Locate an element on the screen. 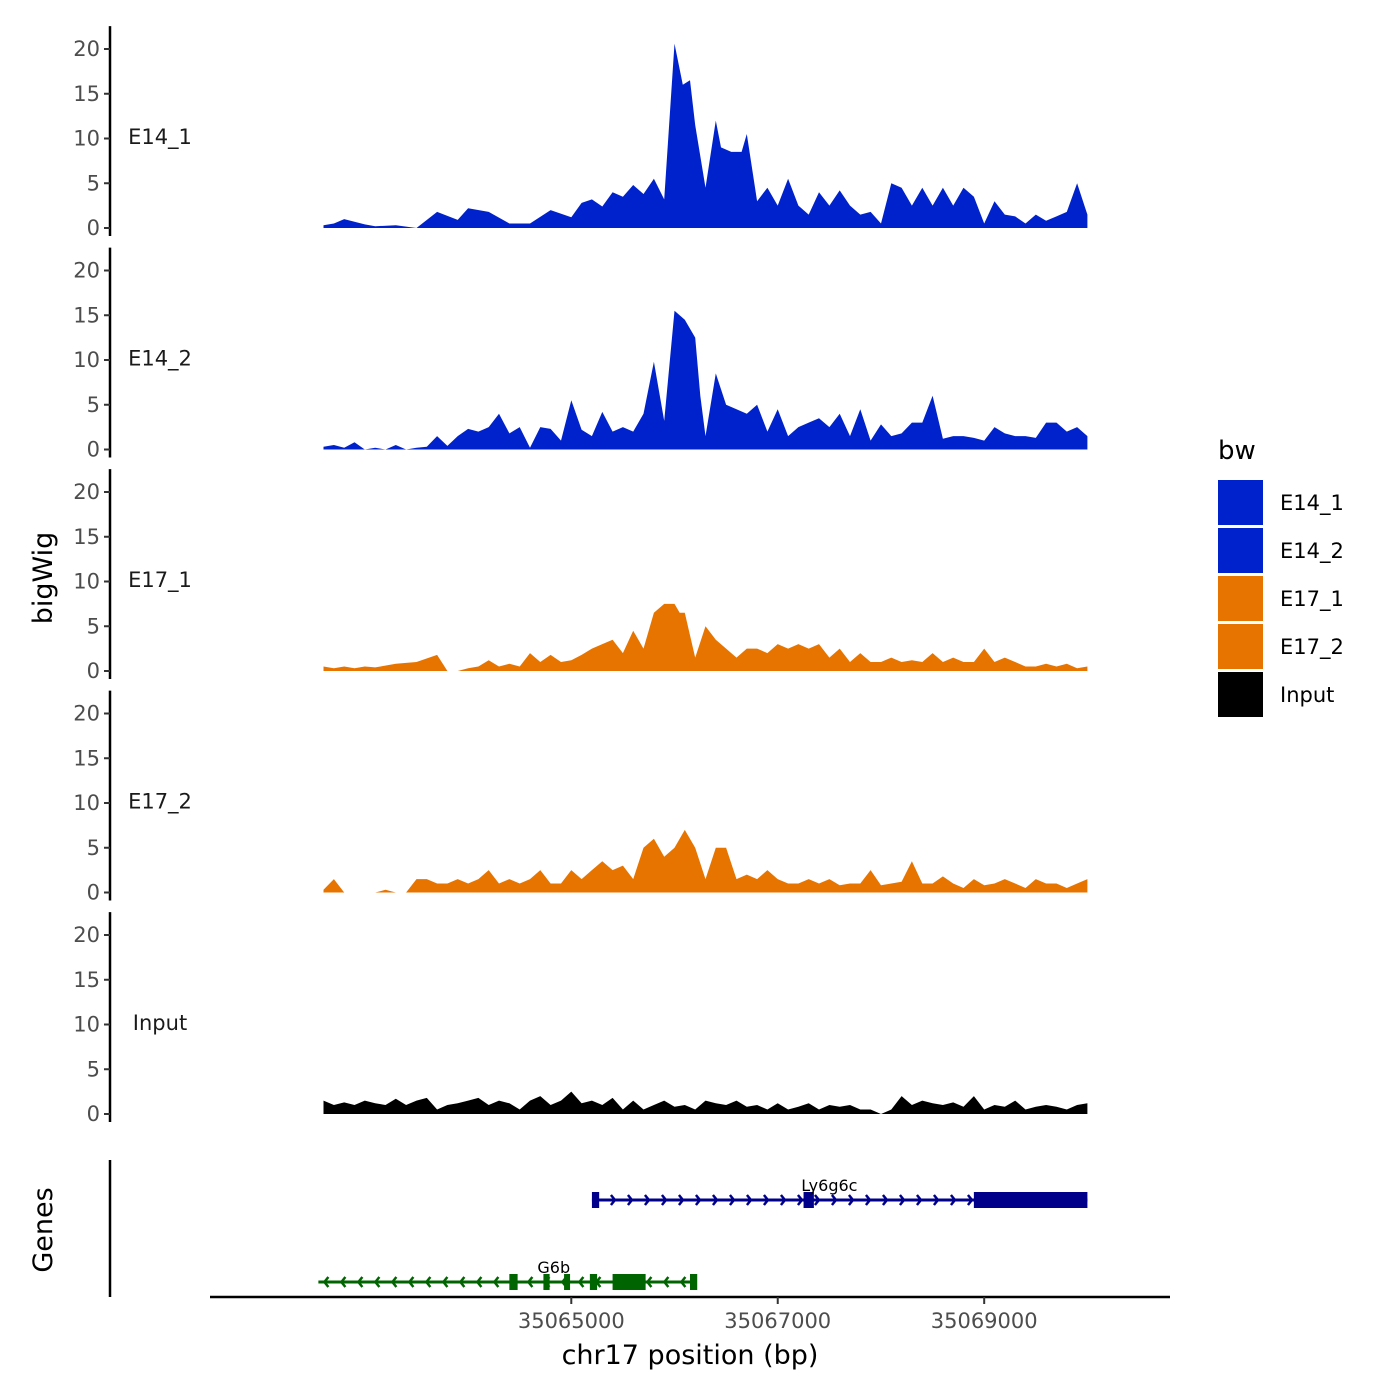 This screenshot has height=1400, width=1400. x-tick-label: 35065000 is located at coordinates (571, 1321).